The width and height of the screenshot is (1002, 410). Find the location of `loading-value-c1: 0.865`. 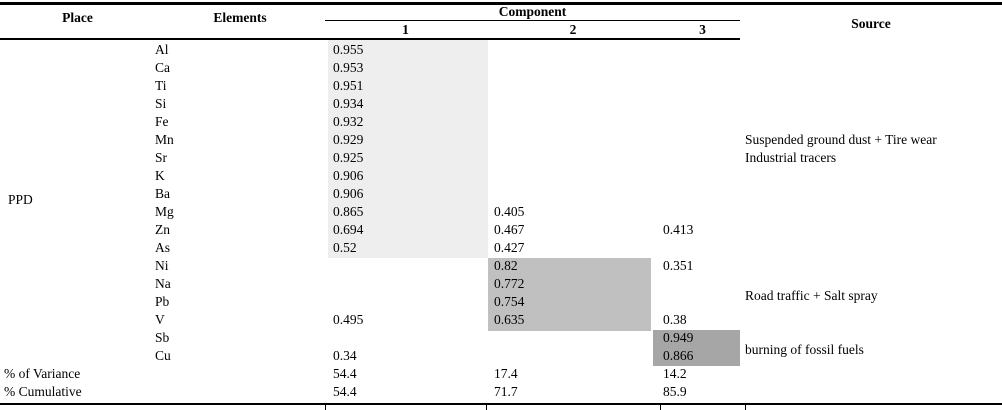

loading-value-c1: 0.865 is located at coordinates (348, 211).